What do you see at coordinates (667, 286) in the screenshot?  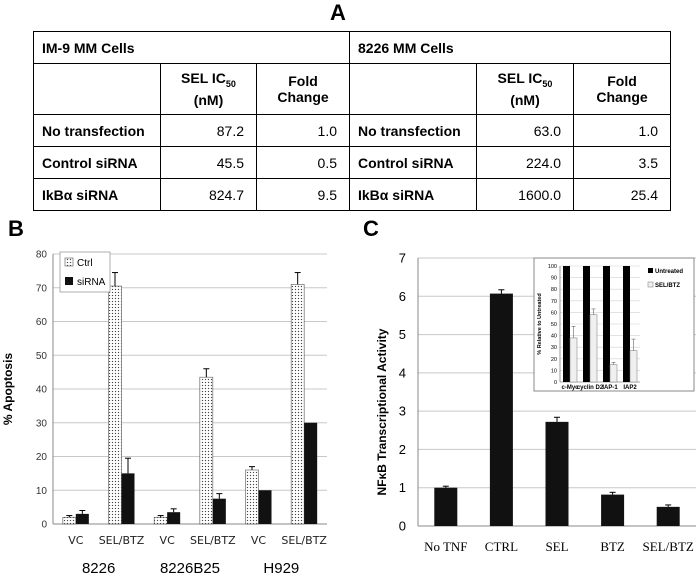 I see `legend-label-selbtz: SEL/BTZ` at bounding box center [667, 286].